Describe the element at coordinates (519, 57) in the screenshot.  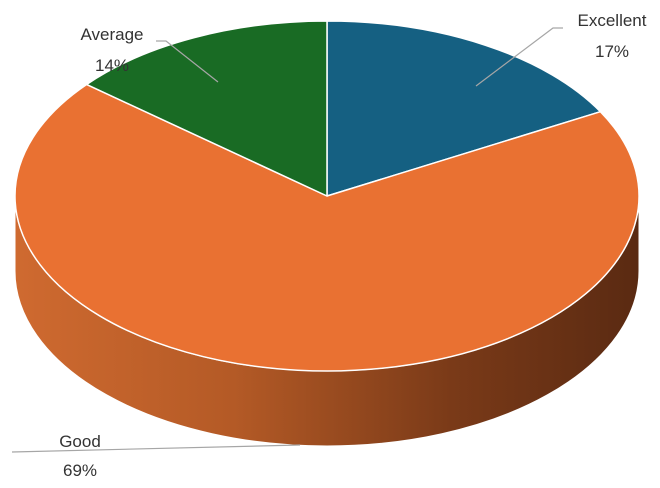
I see `leader-line-excellent` at that location.